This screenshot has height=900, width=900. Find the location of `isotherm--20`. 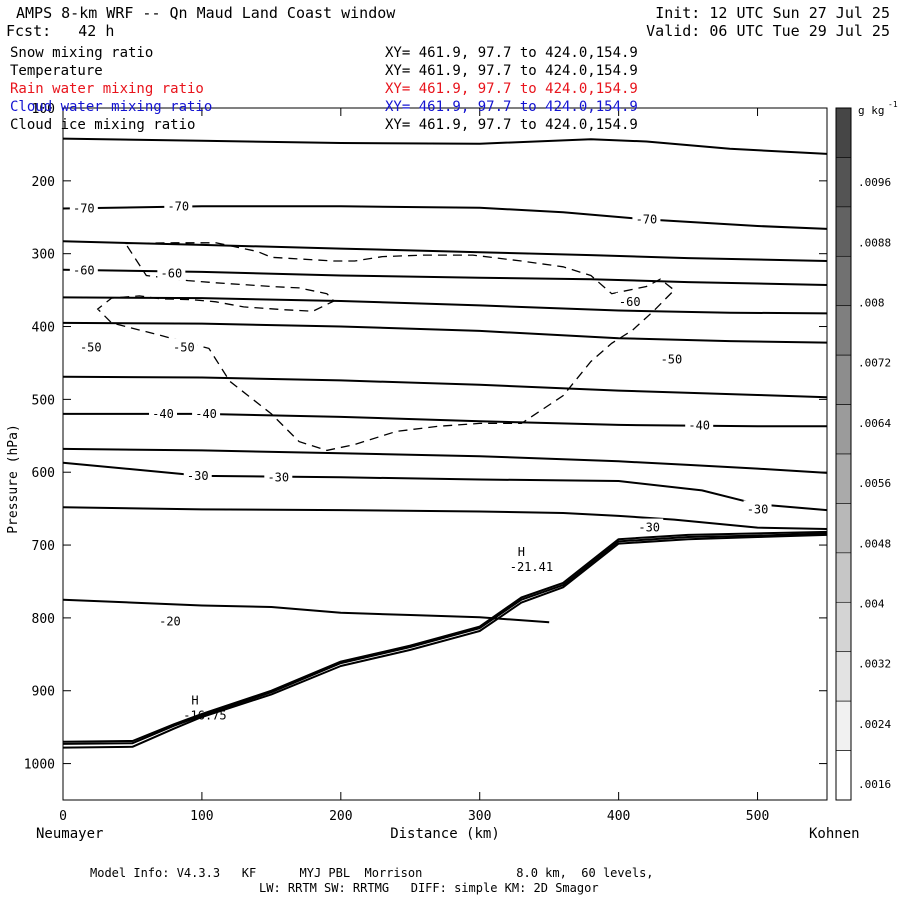

isotherm--20 is located at coordinates (306, 611).